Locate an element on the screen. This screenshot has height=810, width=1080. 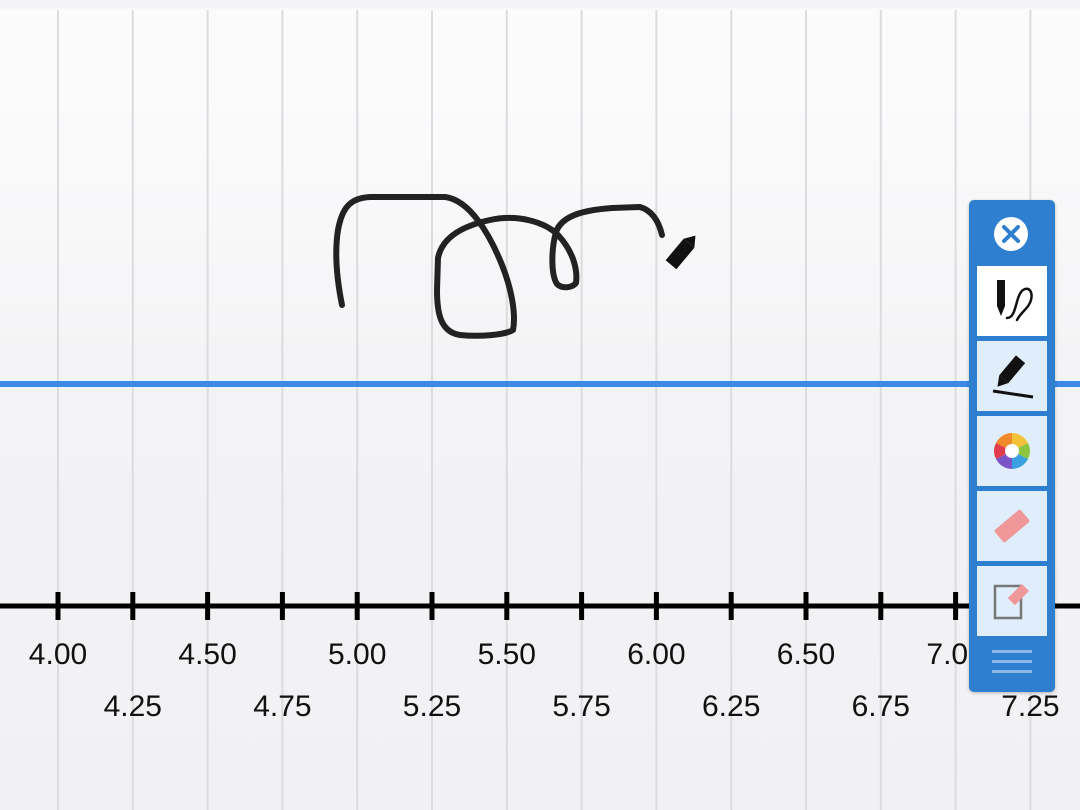
annotation-toolbar is located at coordinates (1012, 446).